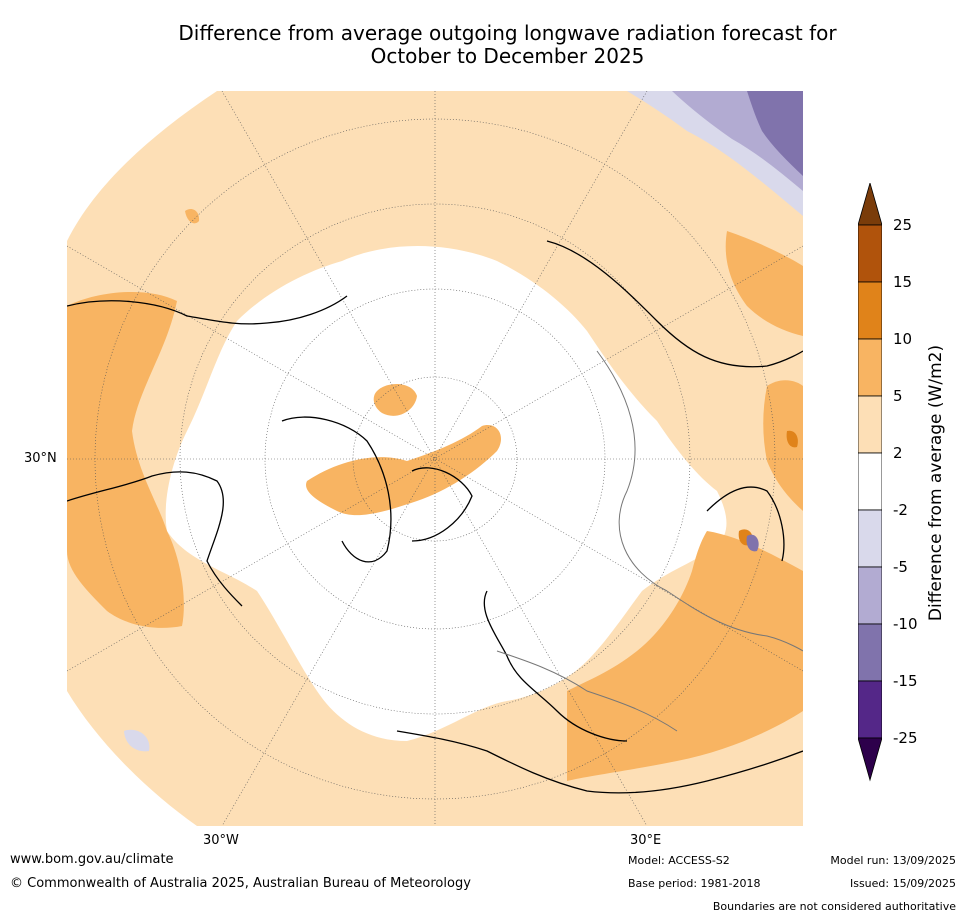  What do you see at coordinates (221, 840) in the screenshot?
I see `lon-label-30w: 30°W` at bounding box center [221, 840].